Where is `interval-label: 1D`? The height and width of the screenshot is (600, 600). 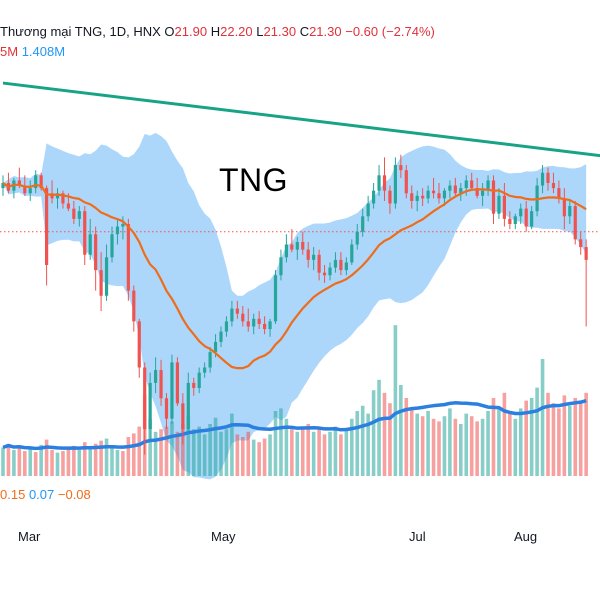
interval-label: 1D is located at coordinates (118, 31).